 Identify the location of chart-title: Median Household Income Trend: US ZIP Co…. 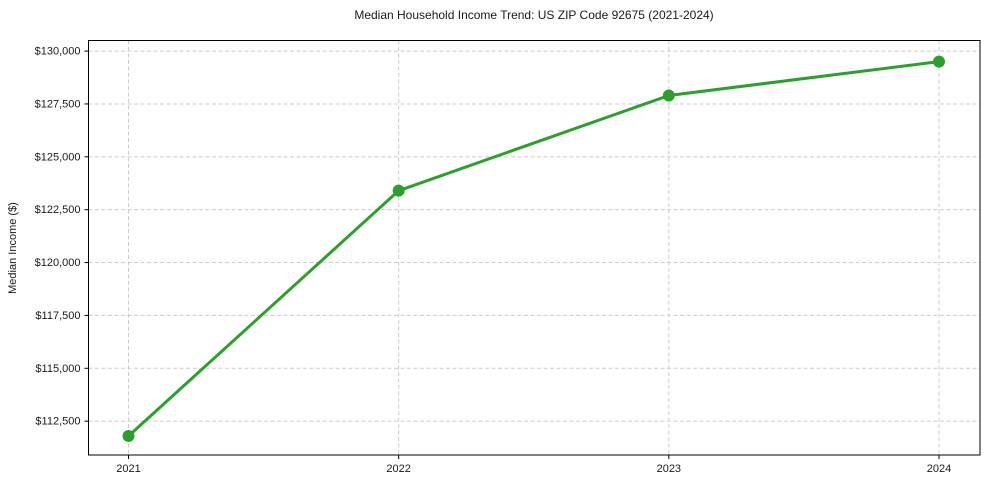
(534, 15).